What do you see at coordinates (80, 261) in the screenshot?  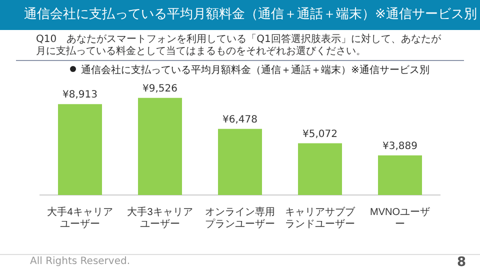 I see `text: All Rights Reserved.` at bounding box center [80, 261].